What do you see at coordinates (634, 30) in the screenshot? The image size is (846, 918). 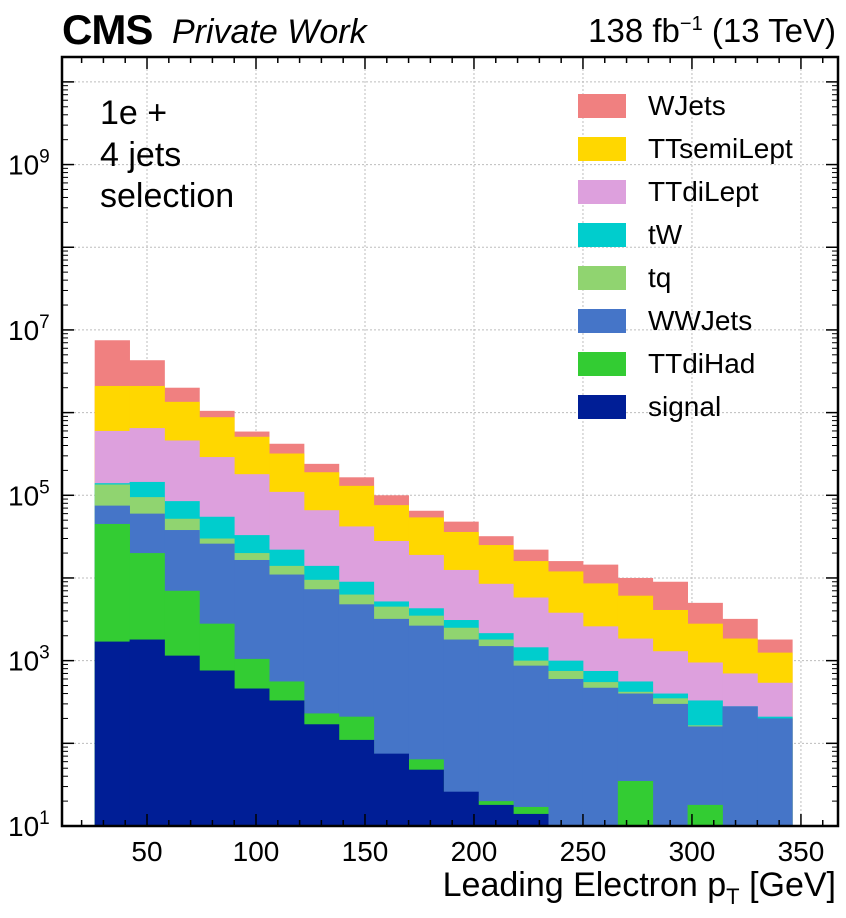 I see `lumi-value: 138 fb` at bounding box center [634, 30].